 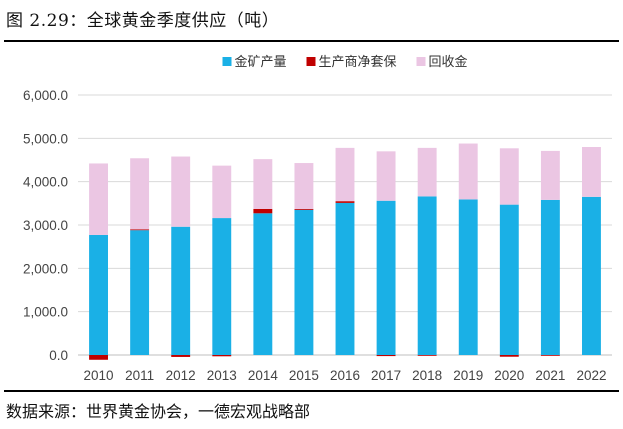 I want to click on y-tick-label: 3,000.0, so click(x=45, y=225).